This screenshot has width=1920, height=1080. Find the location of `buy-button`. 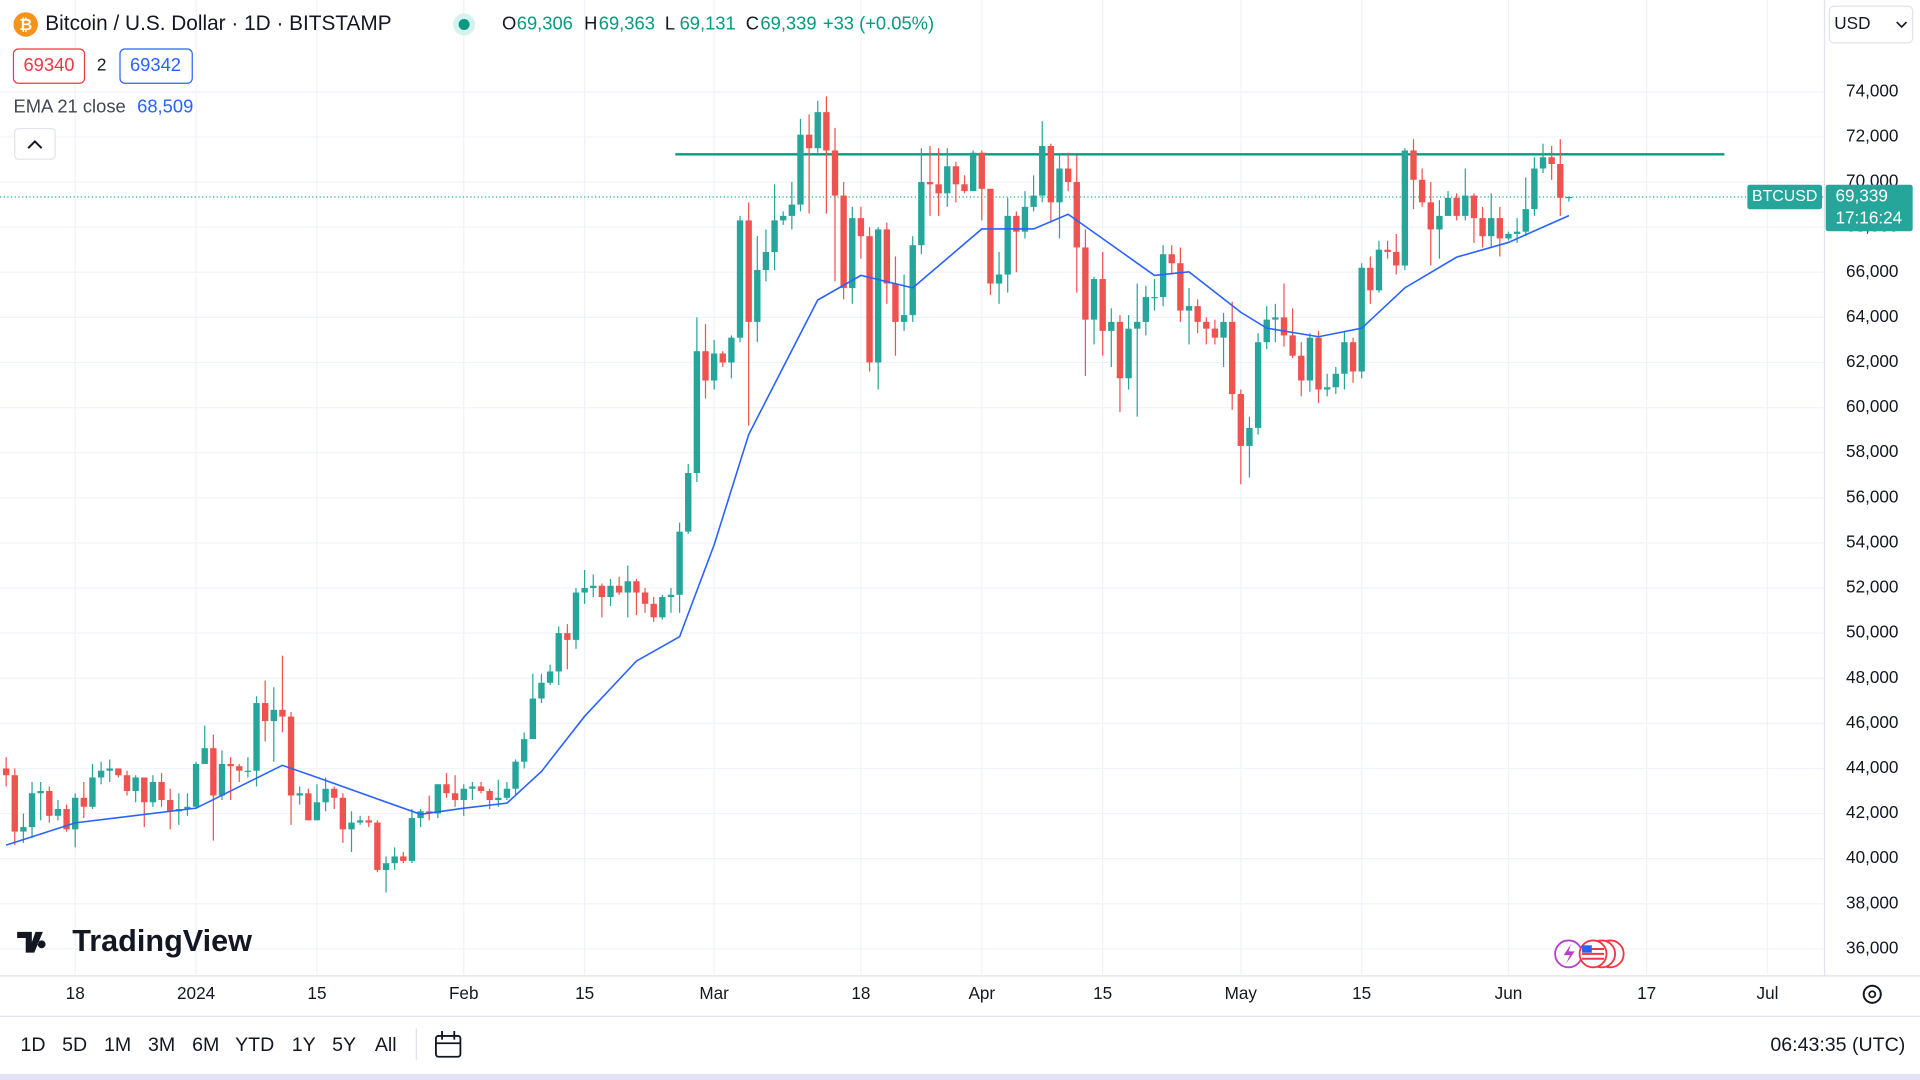

buy-button is located at coordinates (156, 66).